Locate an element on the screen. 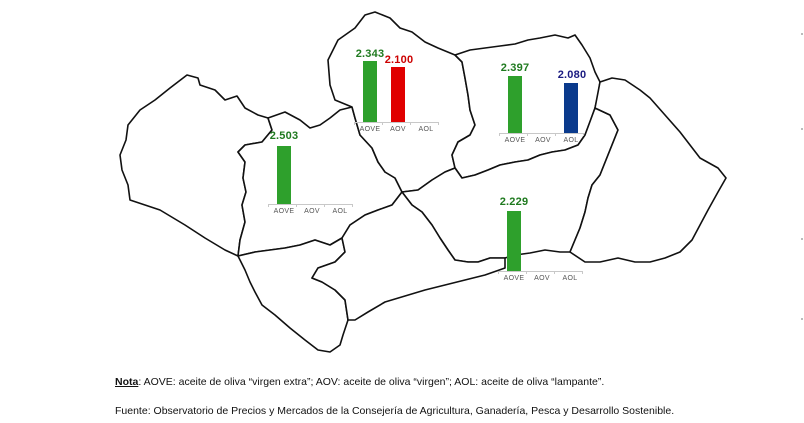 The height and width of the screenshot is (423, 804). province-cadiz is located at coordinates (293, 295).